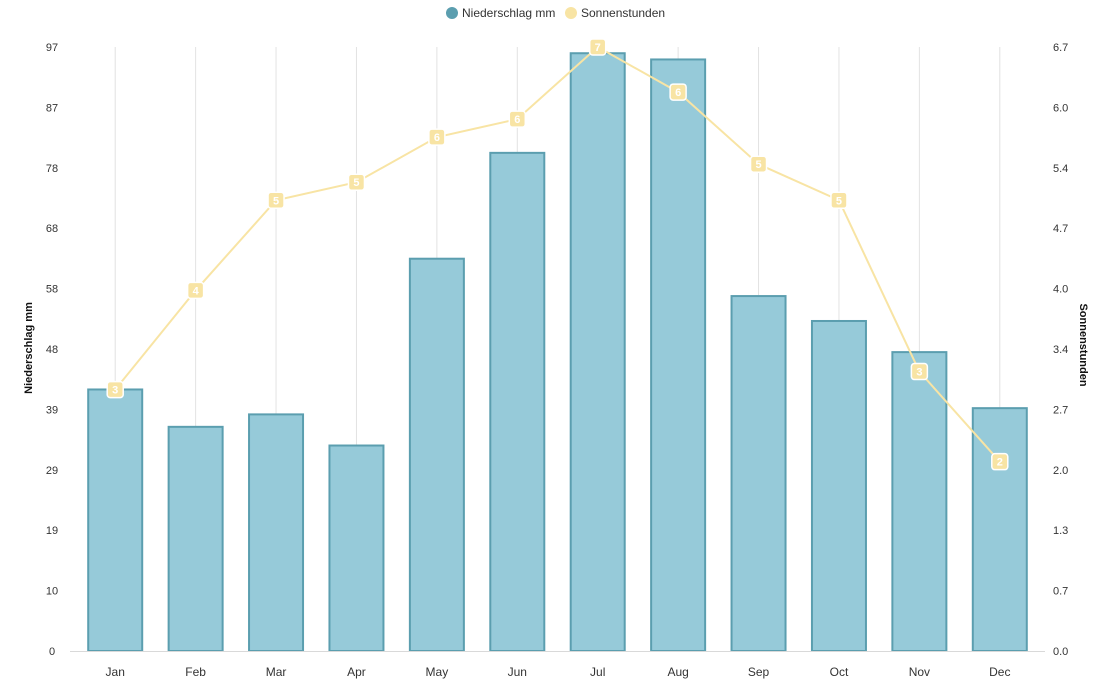  What do you see at coordinates (517, 401) in the screenshot?
I see `bar-jun` at bounding box center [517, 401].